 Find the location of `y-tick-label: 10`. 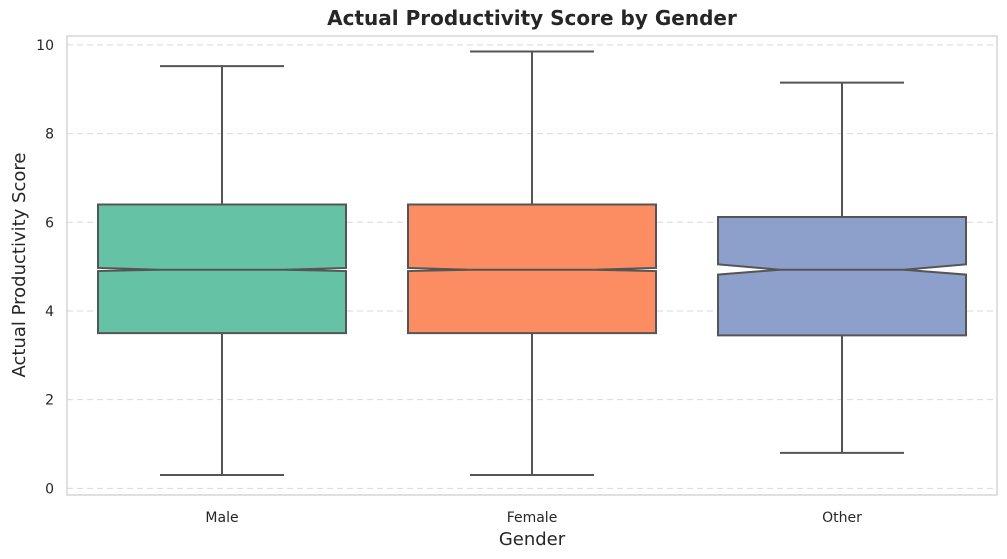

y-tick-label: 10 is located at coordinates (45, 46).